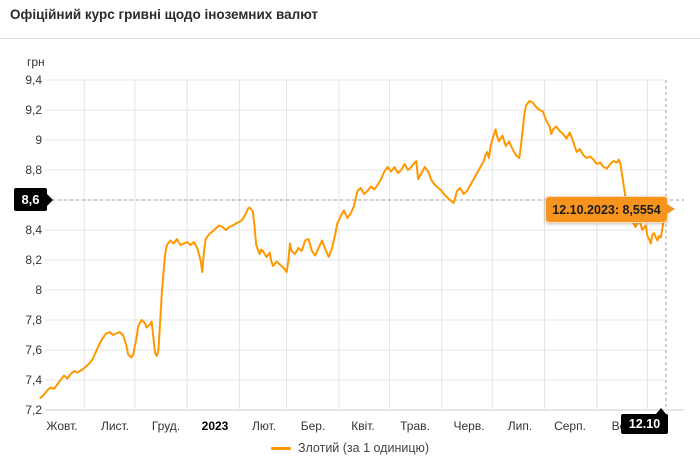 The height and width of the screenshot is (466, 700). What do you see at coordinates (33, 110) in the screenshot?
I see `y-tick-label: 9,2` at bounding box center [33, 110].